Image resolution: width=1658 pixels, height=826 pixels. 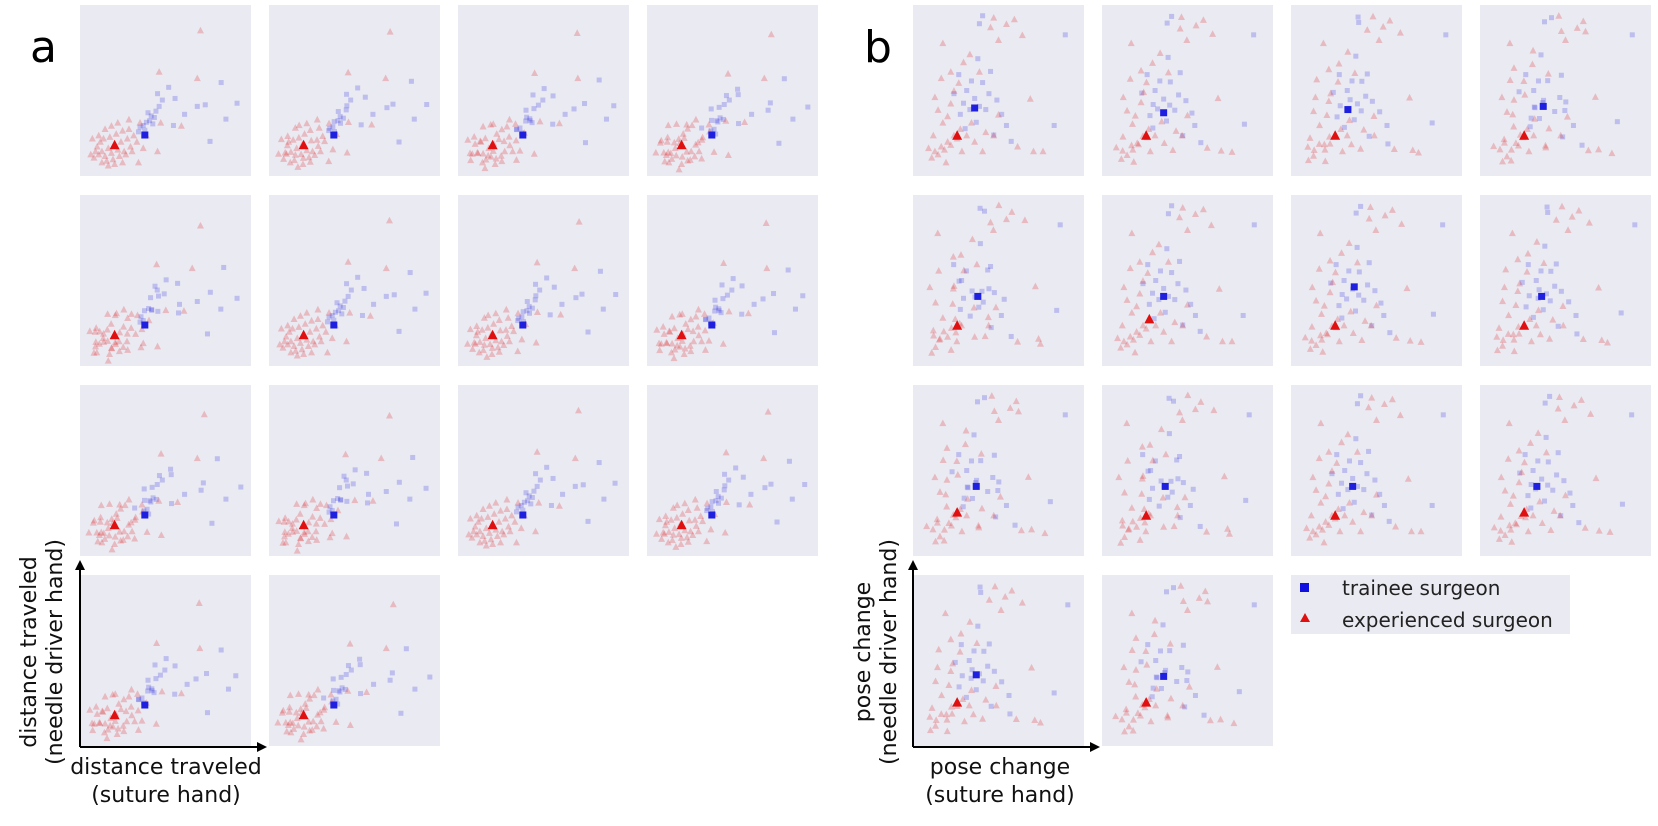 What do you see at coordinates (43, 47) in the screenshot?
I see `panel-a-label: a` at bounding box center [43, 47].